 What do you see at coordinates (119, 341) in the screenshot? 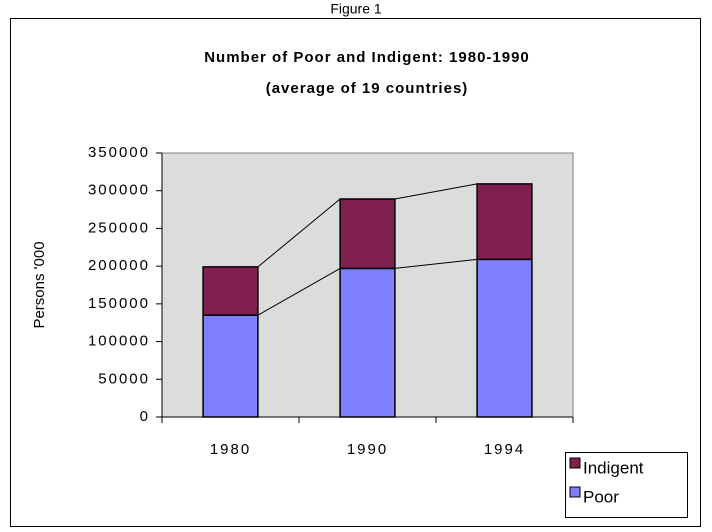
I see `y-tick-label: 100000` at bounding box center [119, 341].